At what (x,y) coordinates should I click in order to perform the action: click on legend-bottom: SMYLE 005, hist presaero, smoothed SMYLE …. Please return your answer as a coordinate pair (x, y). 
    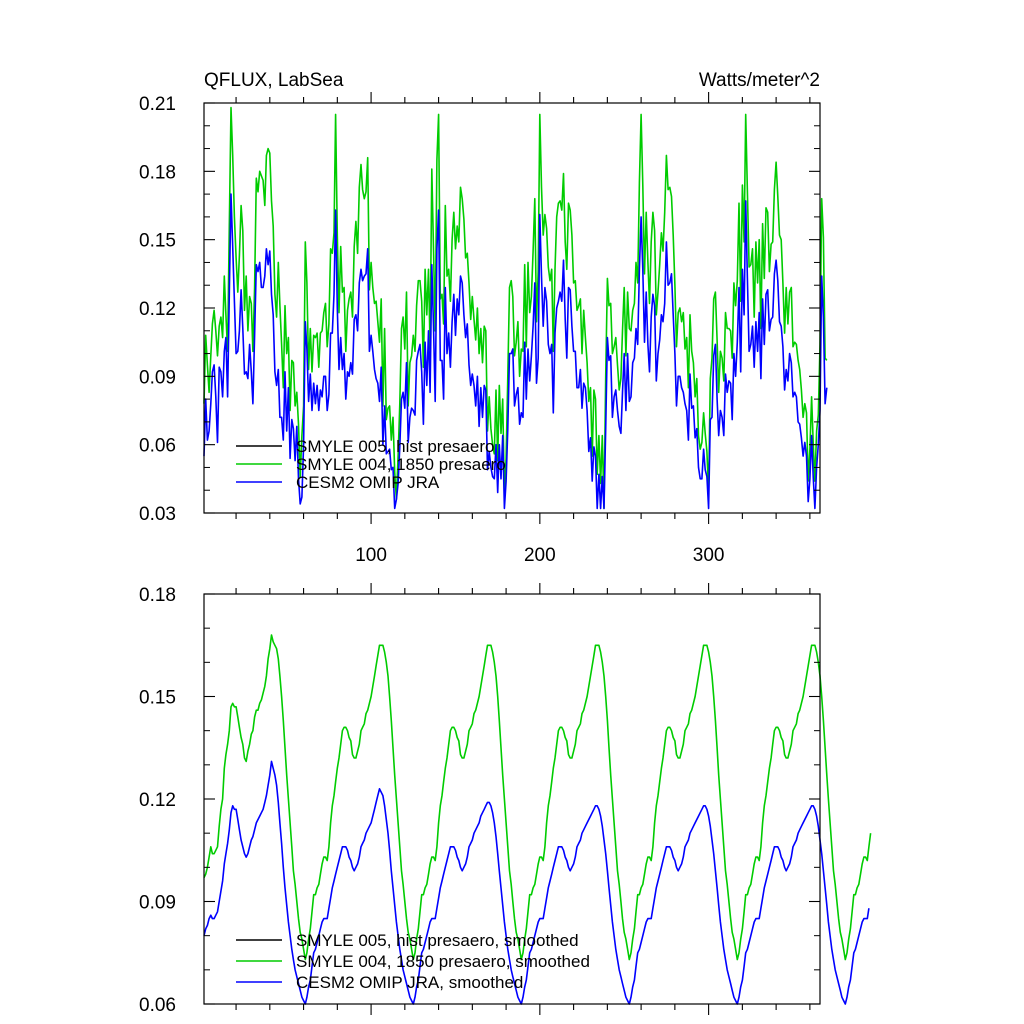
    Looking at the image, I should click on (413, 961).